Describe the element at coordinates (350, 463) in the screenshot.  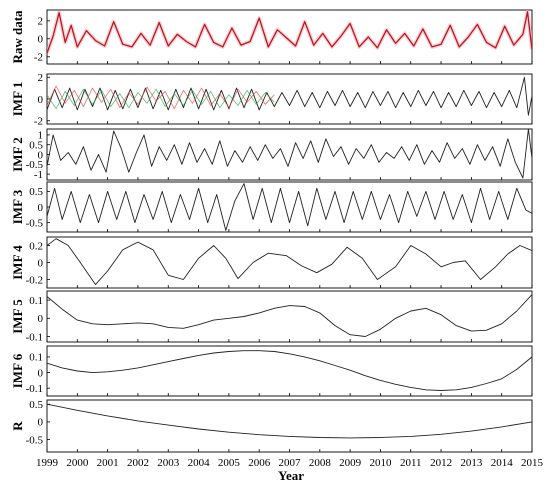
I see `x-tick-label: 2009` at that location.